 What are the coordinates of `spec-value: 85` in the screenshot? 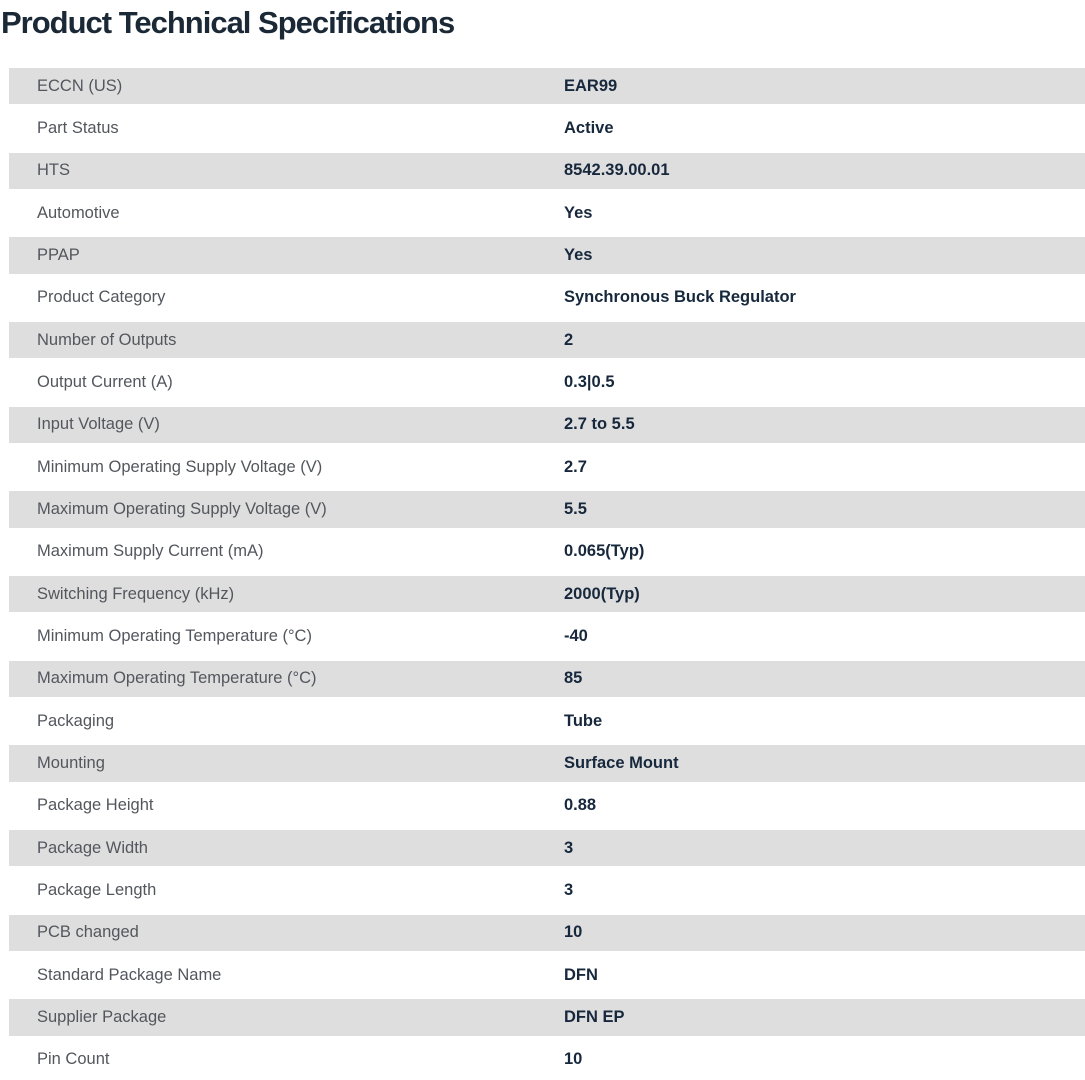 It's located at (573, 678).